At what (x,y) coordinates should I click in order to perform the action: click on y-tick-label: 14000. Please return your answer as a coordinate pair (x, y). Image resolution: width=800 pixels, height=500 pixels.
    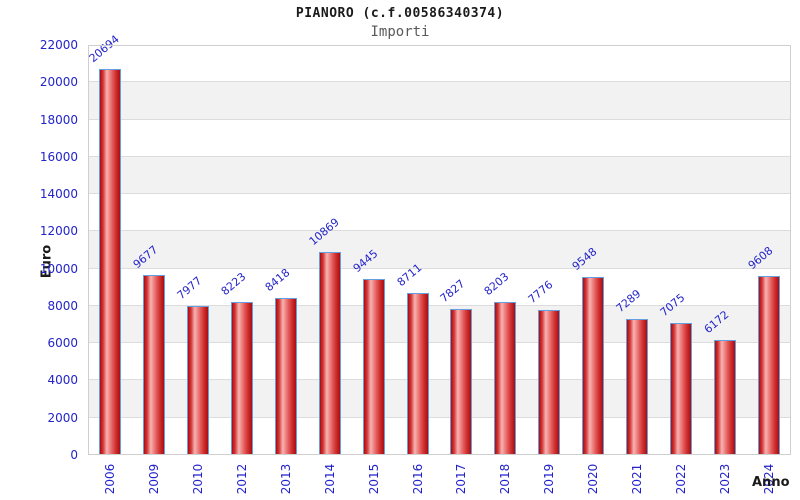
    Looking at the image, I should click on (58, 194).